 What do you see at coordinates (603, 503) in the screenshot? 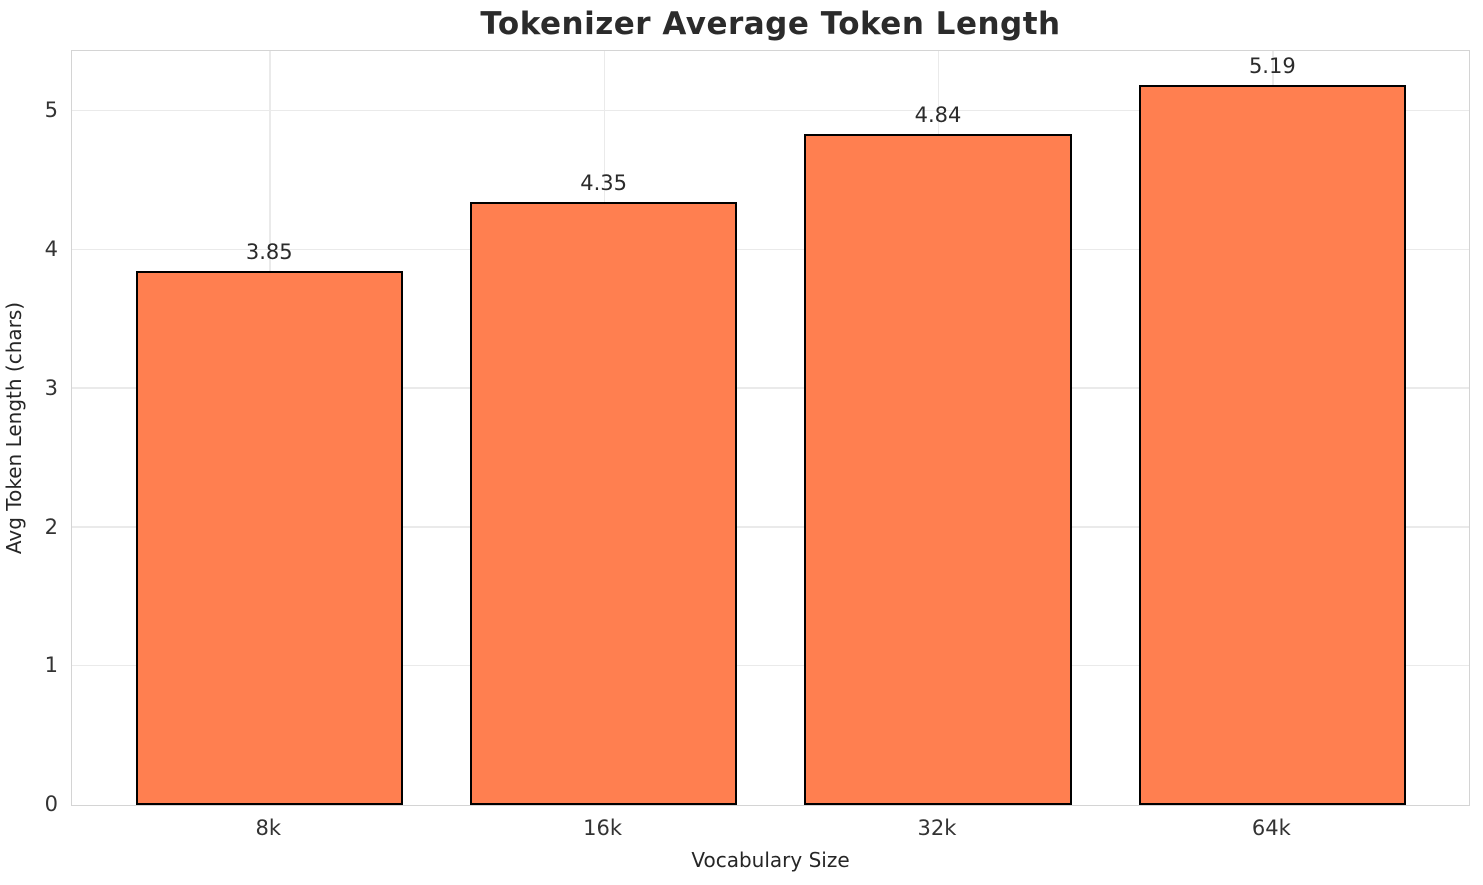
I see `bar-16k` at bounding box center [603, 503].